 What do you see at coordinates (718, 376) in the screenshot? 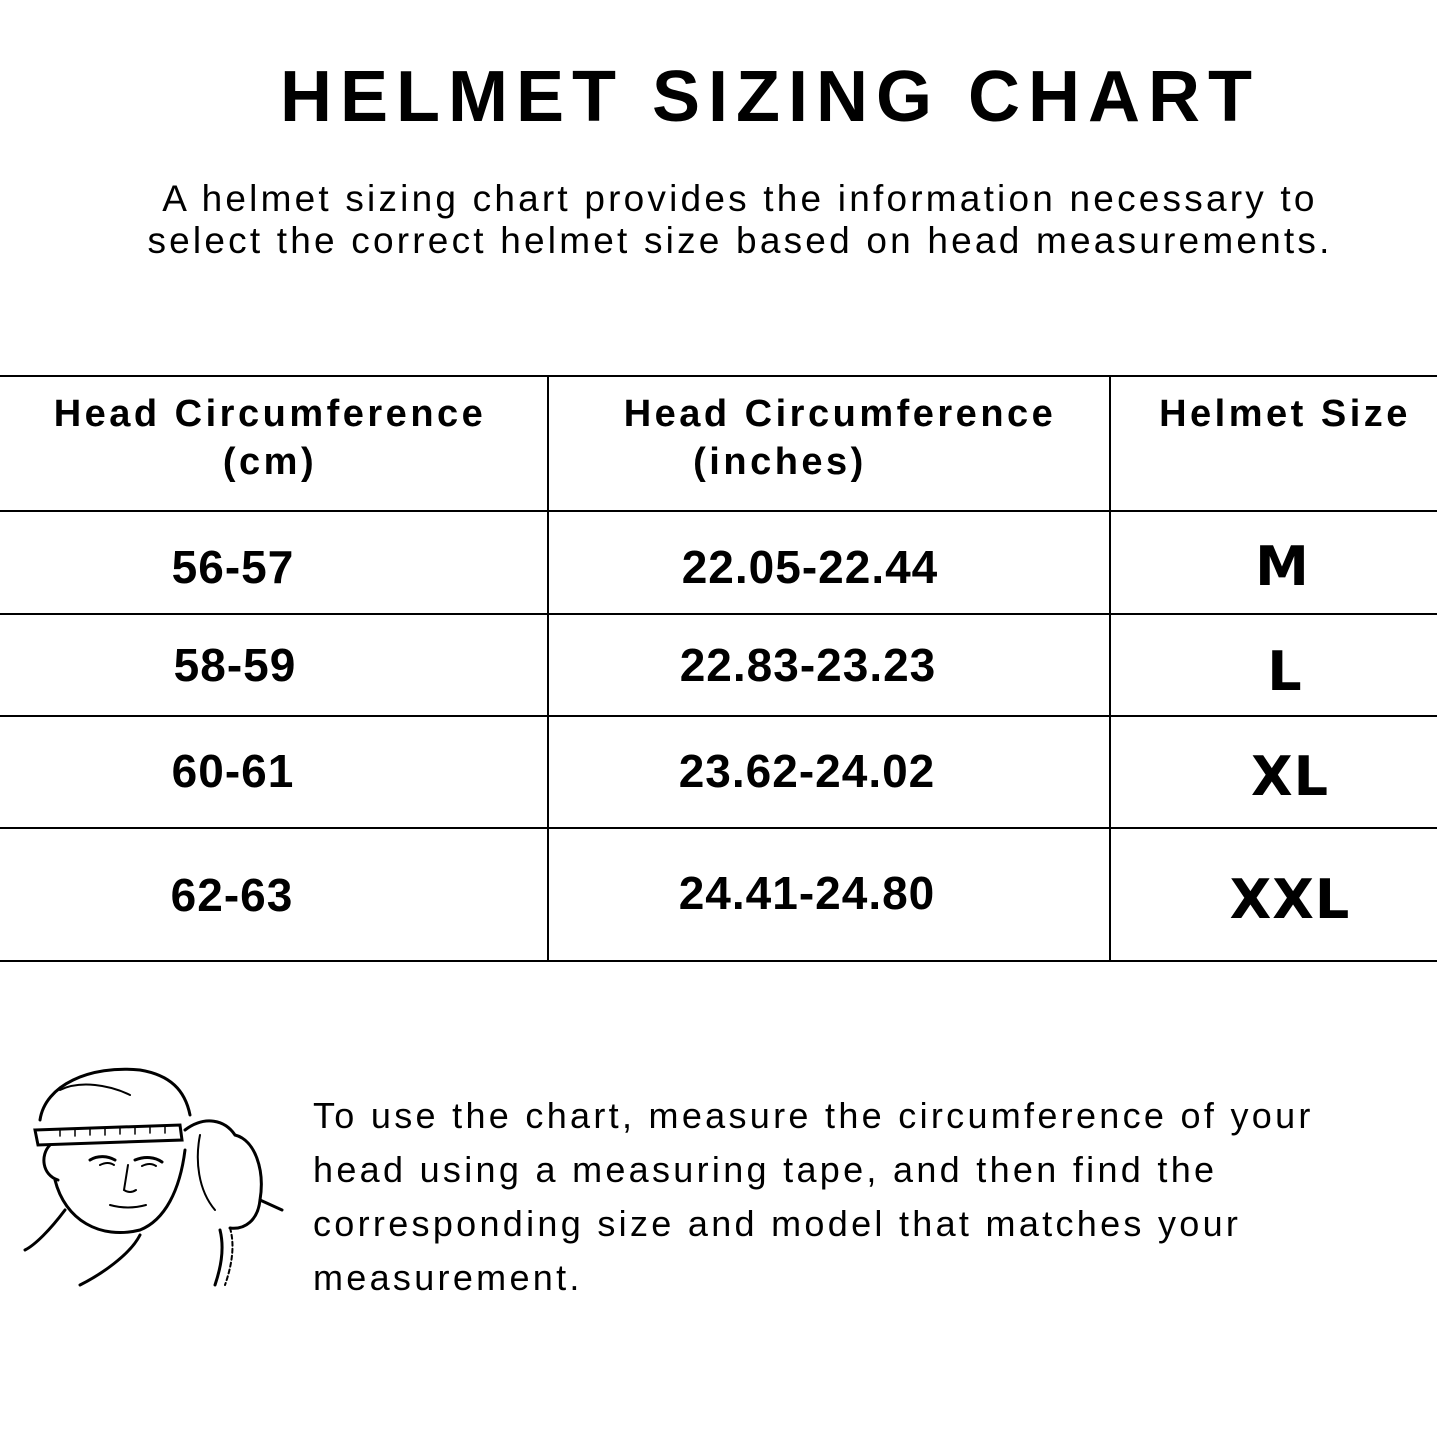
I see `table-border-top` at bounding box center [718, 376].